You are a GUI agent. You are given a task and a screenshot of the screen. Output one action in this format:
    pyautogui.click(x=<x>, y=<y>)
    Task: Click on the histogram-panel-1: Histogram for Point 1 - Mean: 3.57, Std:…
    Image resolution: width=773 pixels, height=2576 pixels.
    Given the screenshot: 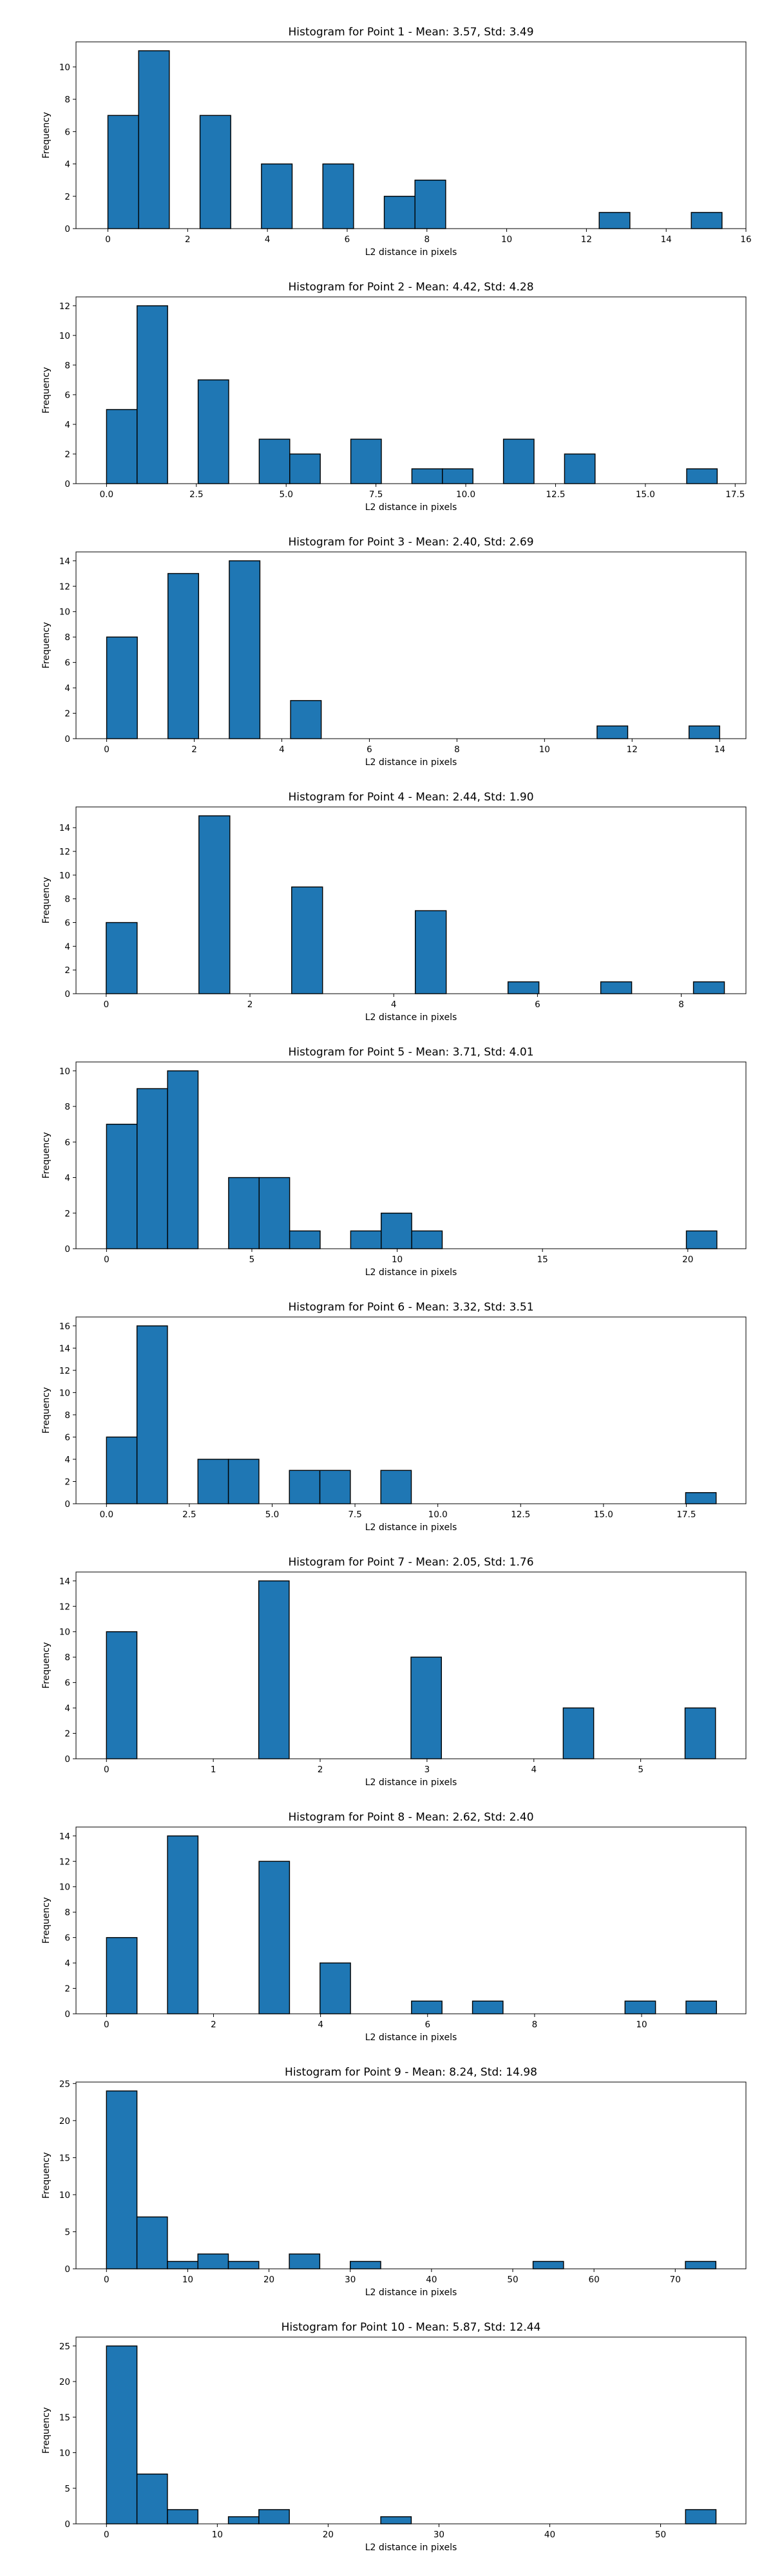 What is the action you would take?
    pyautogui.click(x=397, y=142)
    